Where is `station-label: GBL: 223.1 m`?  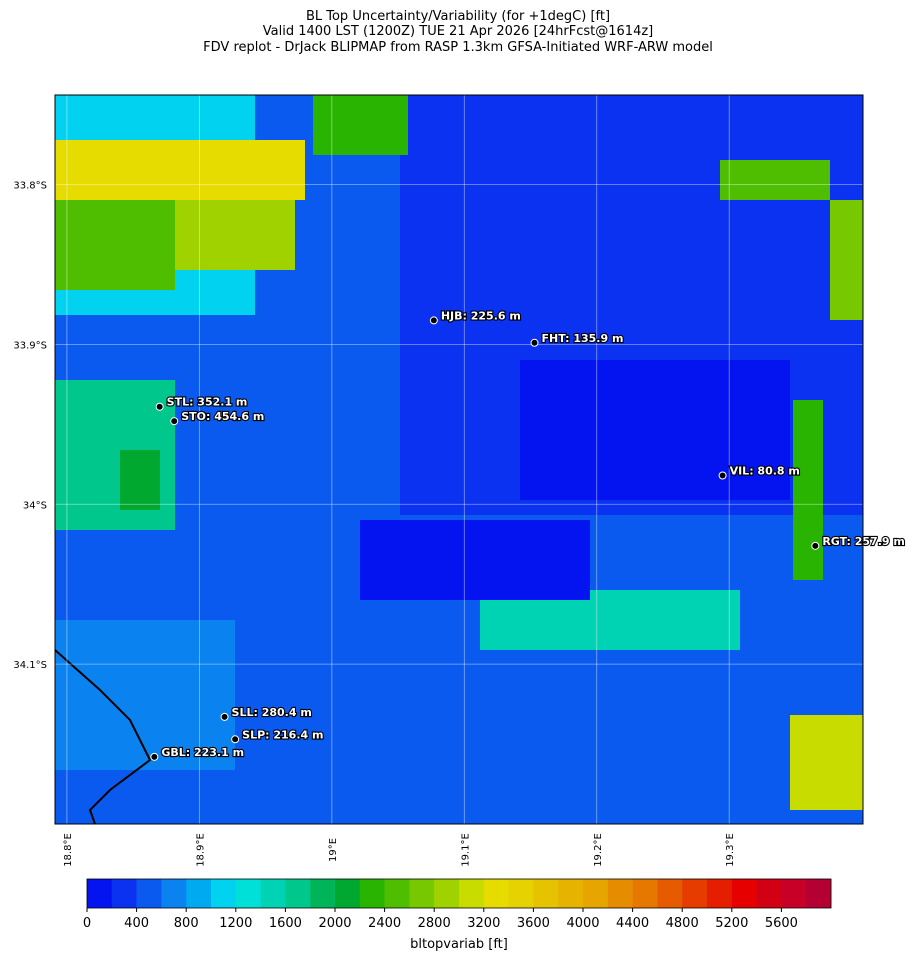 station-label: GBL: 223.1 m is located at coordinates (202, 752).